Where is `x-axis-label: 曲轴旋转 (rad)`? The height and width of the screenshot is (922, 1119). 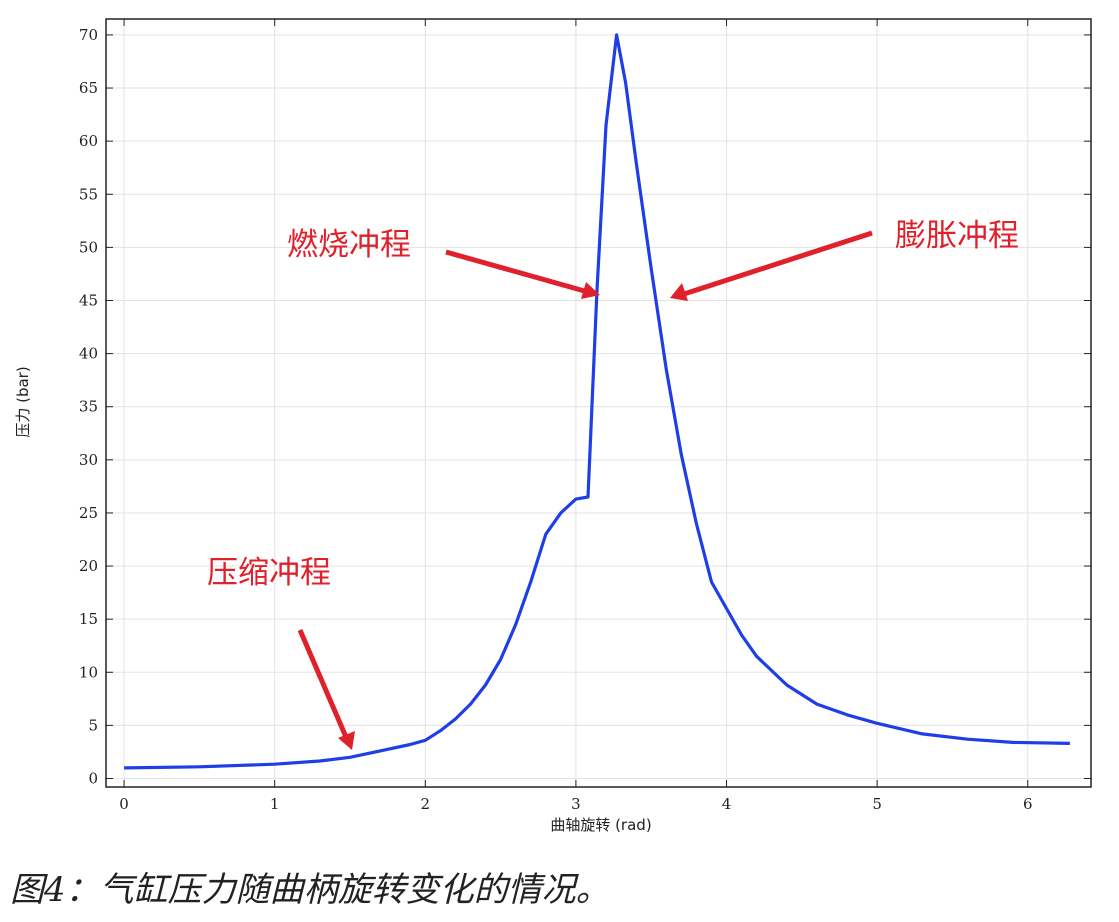
x-axis-label: 曲轴旋转 (rad) is located at coordinates (600, 825).